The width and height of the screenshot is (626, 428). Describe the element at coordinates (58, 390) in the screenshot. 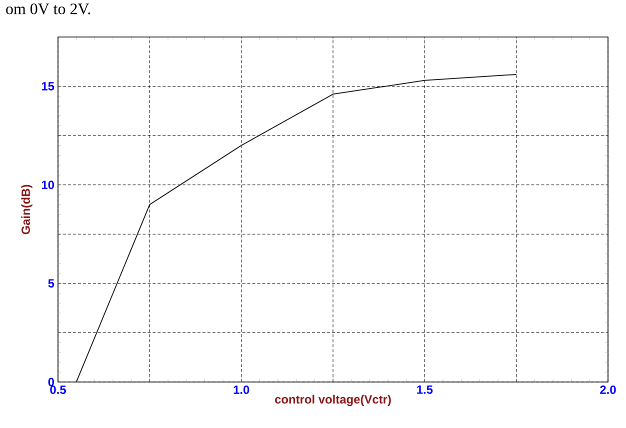

I see `x-tick-label: 0.5` at that location.